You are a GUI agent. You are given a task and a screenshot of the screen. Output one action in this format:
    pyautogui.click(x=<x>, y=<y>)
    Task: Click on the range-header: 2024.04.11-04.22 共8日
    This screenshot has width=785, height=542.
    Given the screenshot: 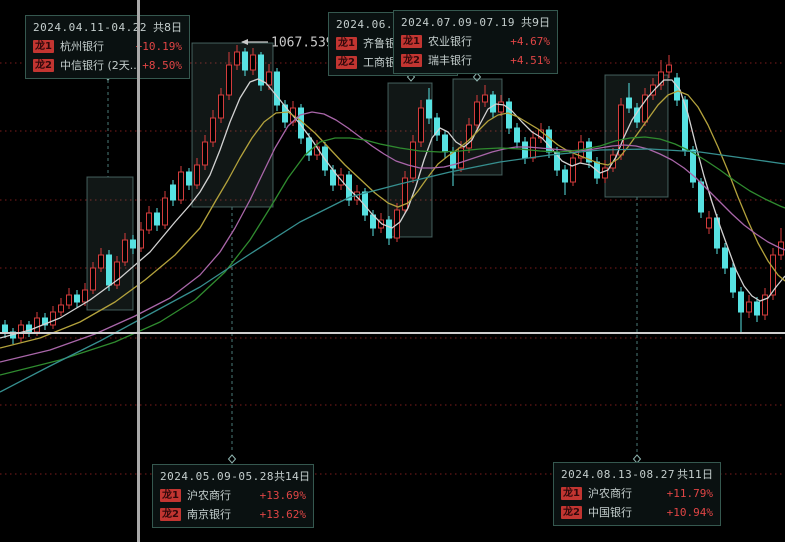 What is the action you would take?
    pyautogui.click(x=107, y=27)
    